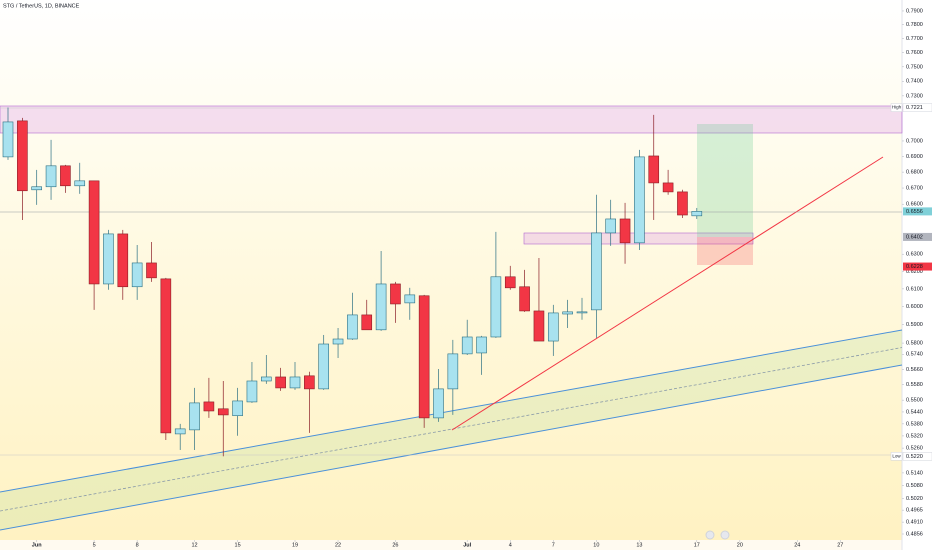 Image resolution: width=932 pixels, height=550 pixels. What do you see at coordinates (37, 545) in the screenshot?
I see `x-tick-label: Jun` at bounding box center [37, 545].